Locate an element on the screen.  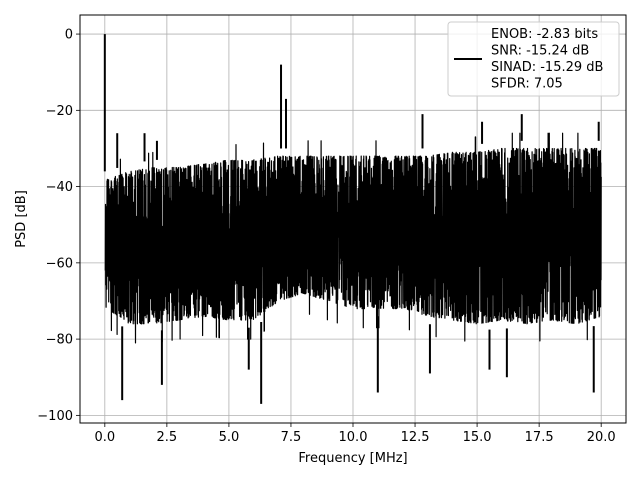
x-tick-label: 5.0 is located at coordinates (229, 437).